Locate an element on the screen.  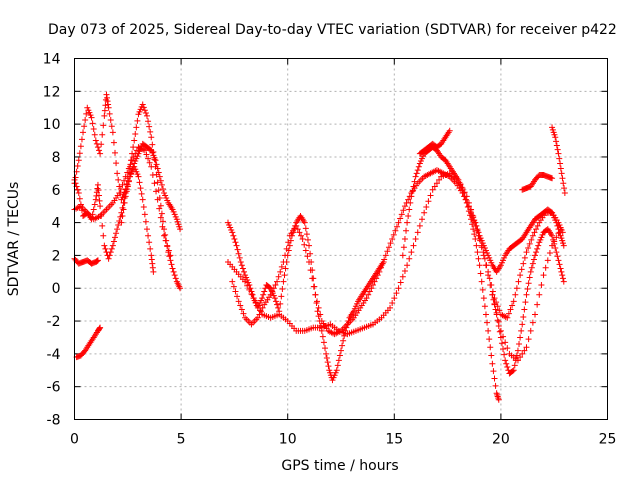
y-tick-label: -6 is located at coordinates (54, 388).